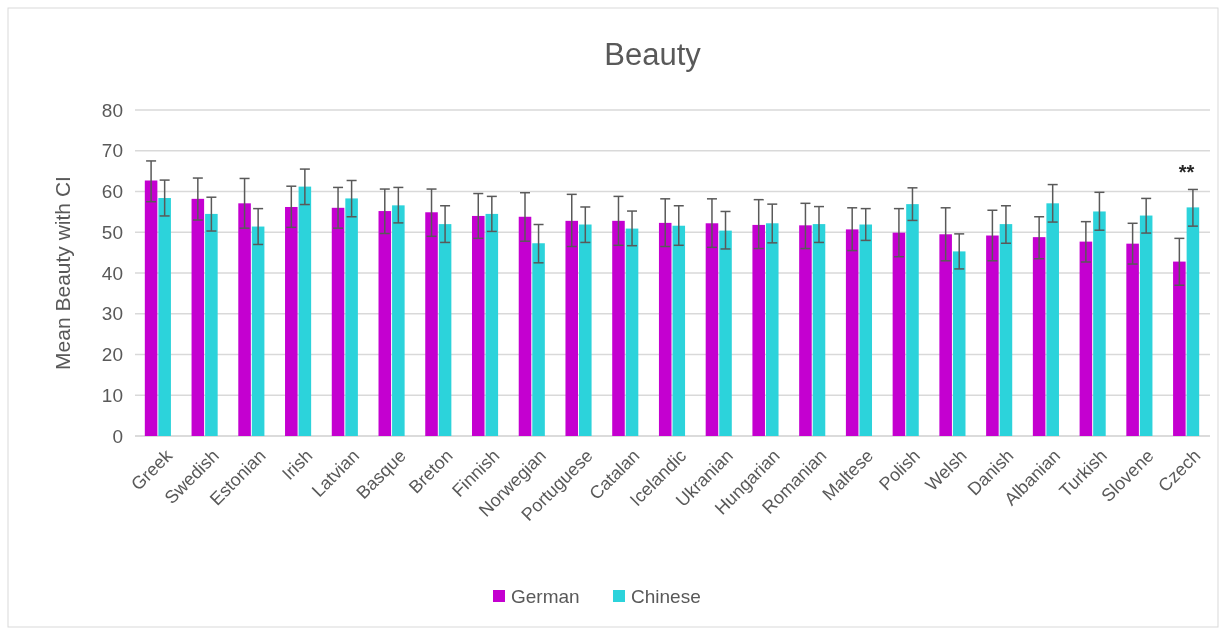 The height and width of the screenshot is (635, 1226). Describe the element at coordinates (112, 273) in the screenshot. I see `y-tick-label: 40` at that location.